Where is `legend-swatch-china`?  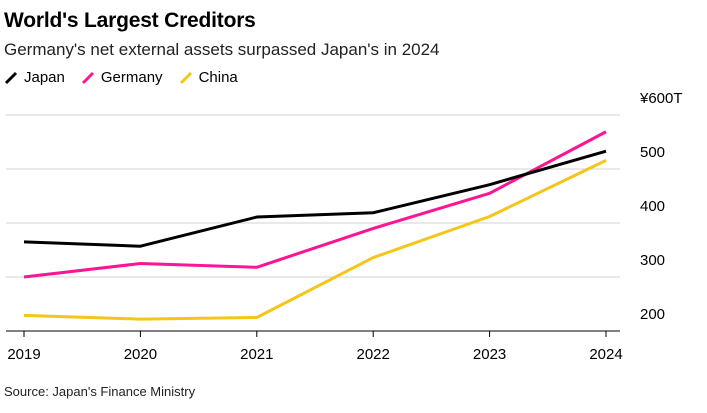
legend-swatch-china is located at coordinates (185, 77).